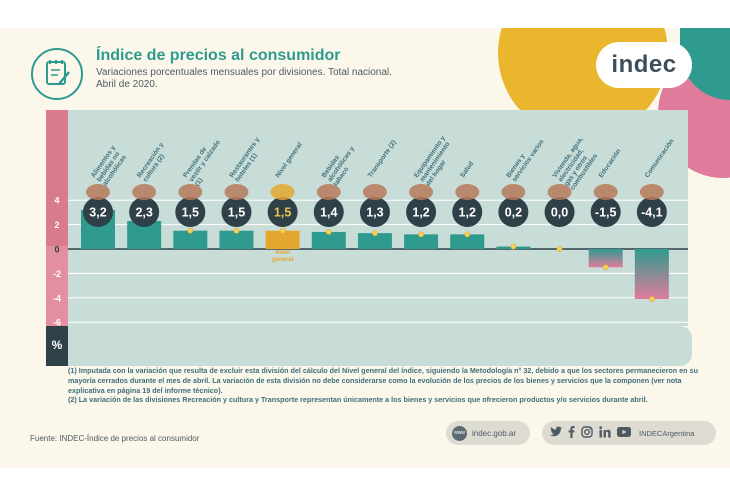 This screenshot has width=730, height=487. I want to click on value-label: 0,0, so click(559, 213).